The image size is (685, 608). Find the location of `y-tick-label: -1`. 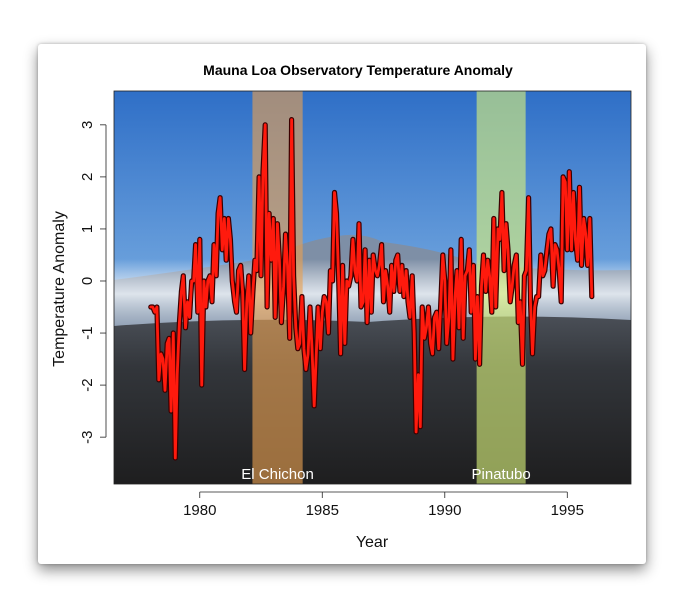

y-tick-label: -1 is located at coordinates (87, 332).